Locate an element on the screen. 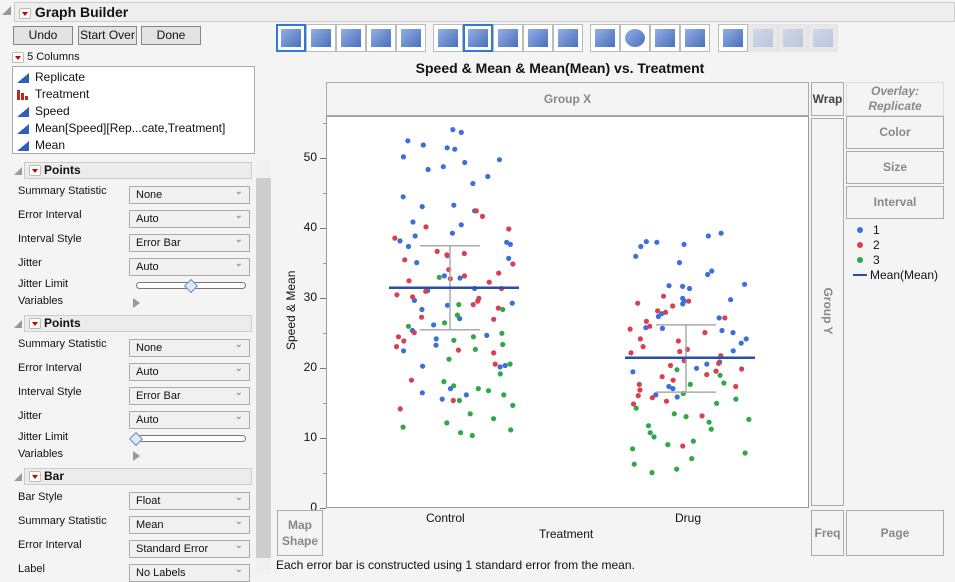 The height and width of the screenshot is (582, 955). legend-item: Mean(Mean) is located at coordinates (896, 274).